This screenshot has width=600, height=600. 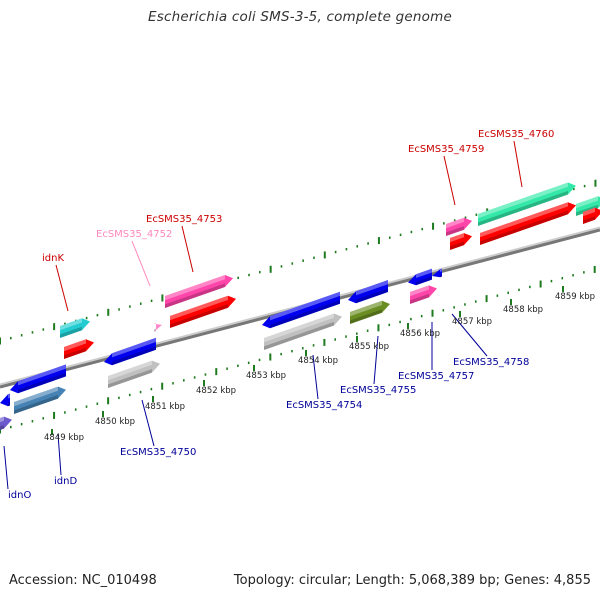 I want to click on gene-label-idno: idnO, so click(x=19, y=495).